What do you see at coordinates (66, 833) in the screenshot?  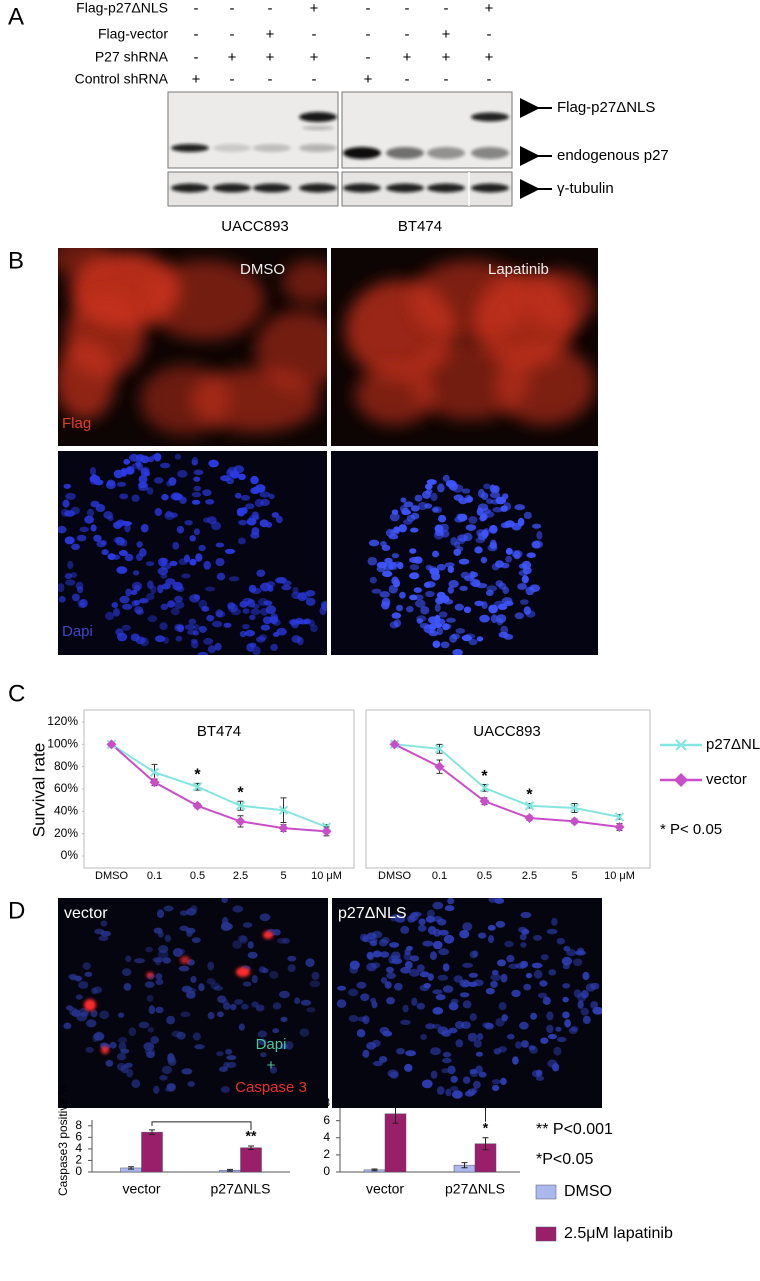 I see `y-tick-label: 20%` at bounding box center [66, 833].